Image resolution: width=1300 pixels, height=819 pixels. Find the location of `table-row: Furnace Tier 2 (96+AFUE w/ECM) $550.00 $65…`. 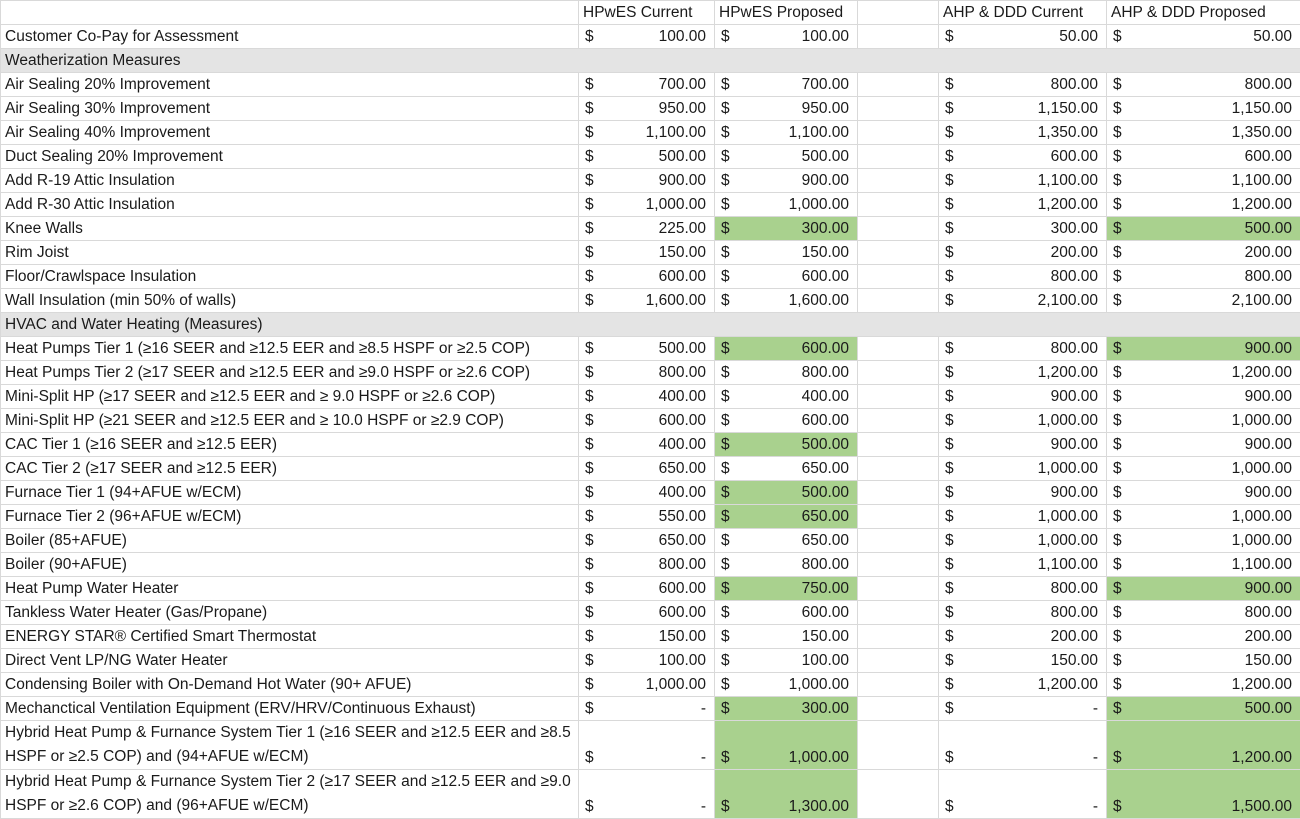

table-row: Furnace Tier 2 (96+AFUE w/ECM) $550.00 $65… is located at coordinates (650, 516).